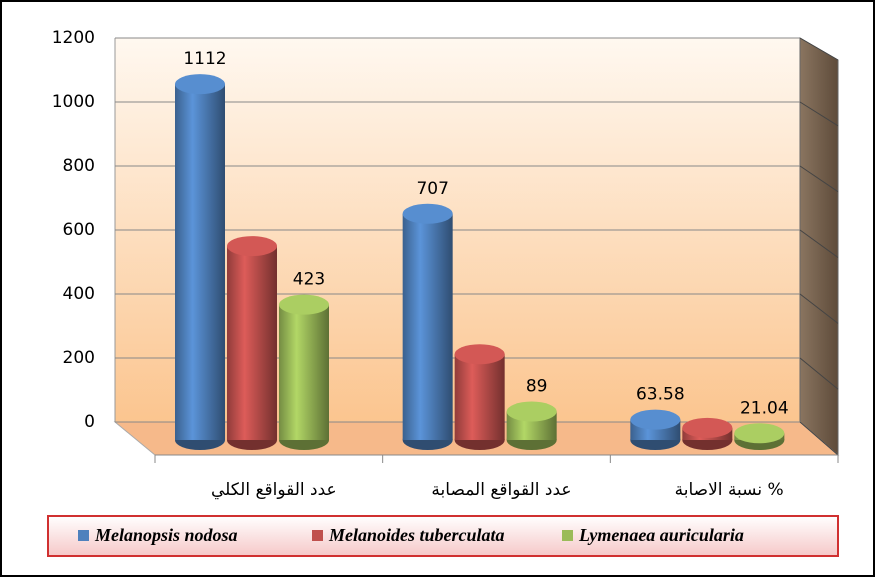 This screenshot has height=577, width=875. Describe the element at coordinates (416, 535) in the screenshot. I see `legend-label: Melanoides tuberculata` at that location.